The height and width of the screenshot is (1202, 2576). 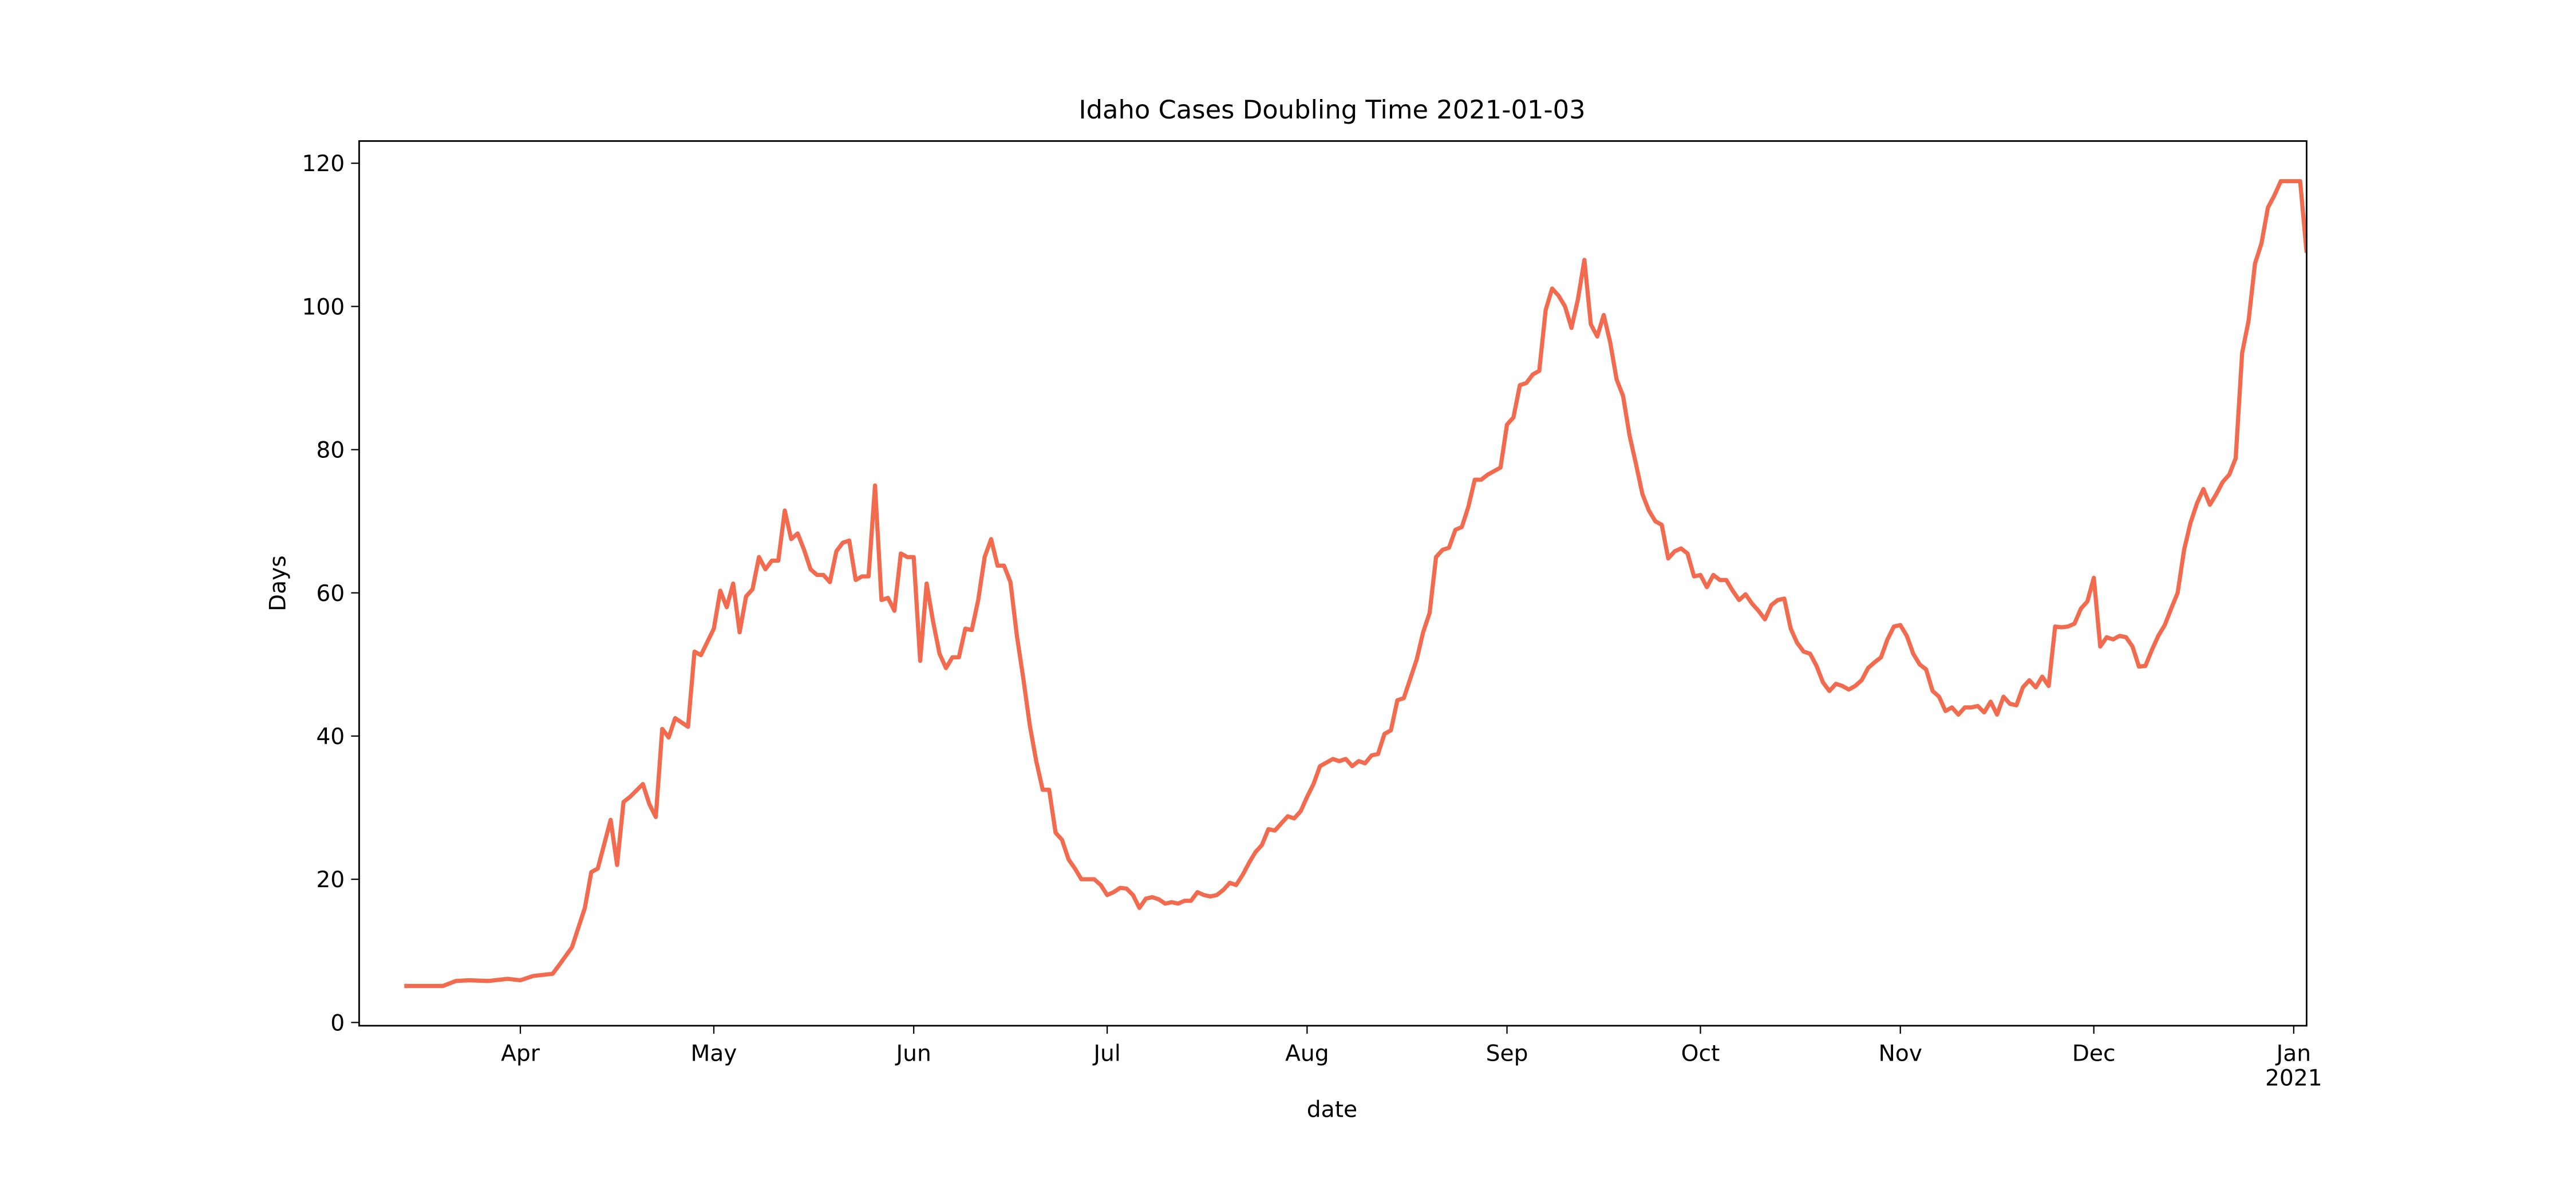 I want to click on y-tick-label: 0, so click(x=337, y=1023).